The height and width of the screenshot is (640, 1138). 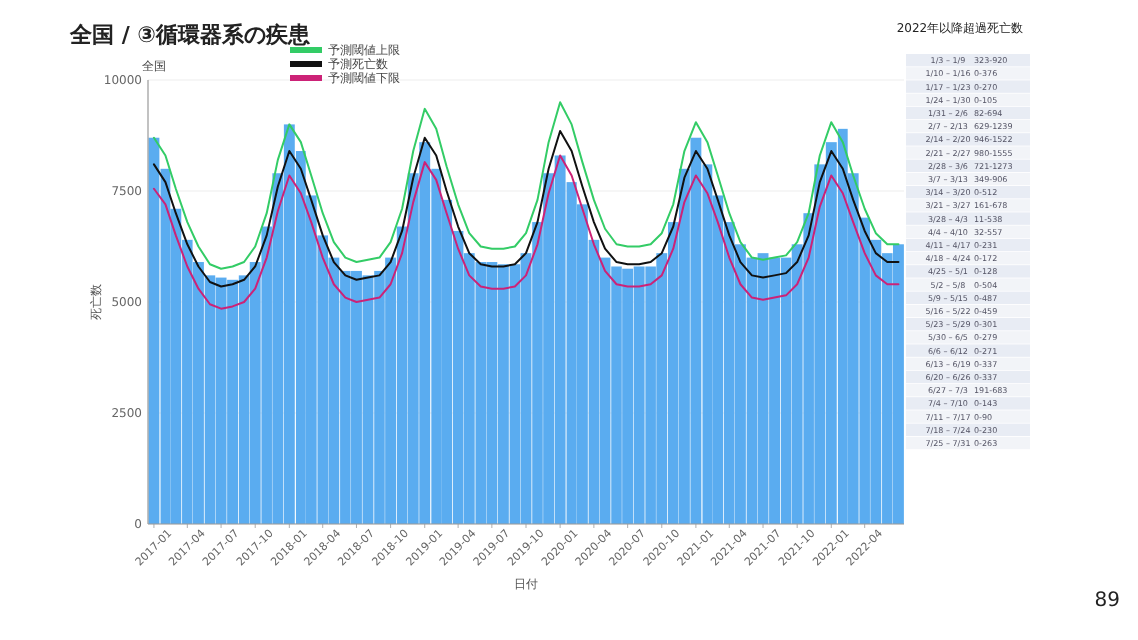 I want to click on chart-title: 全国 / ③循環器系の疾患, so click(x=190, y=35).